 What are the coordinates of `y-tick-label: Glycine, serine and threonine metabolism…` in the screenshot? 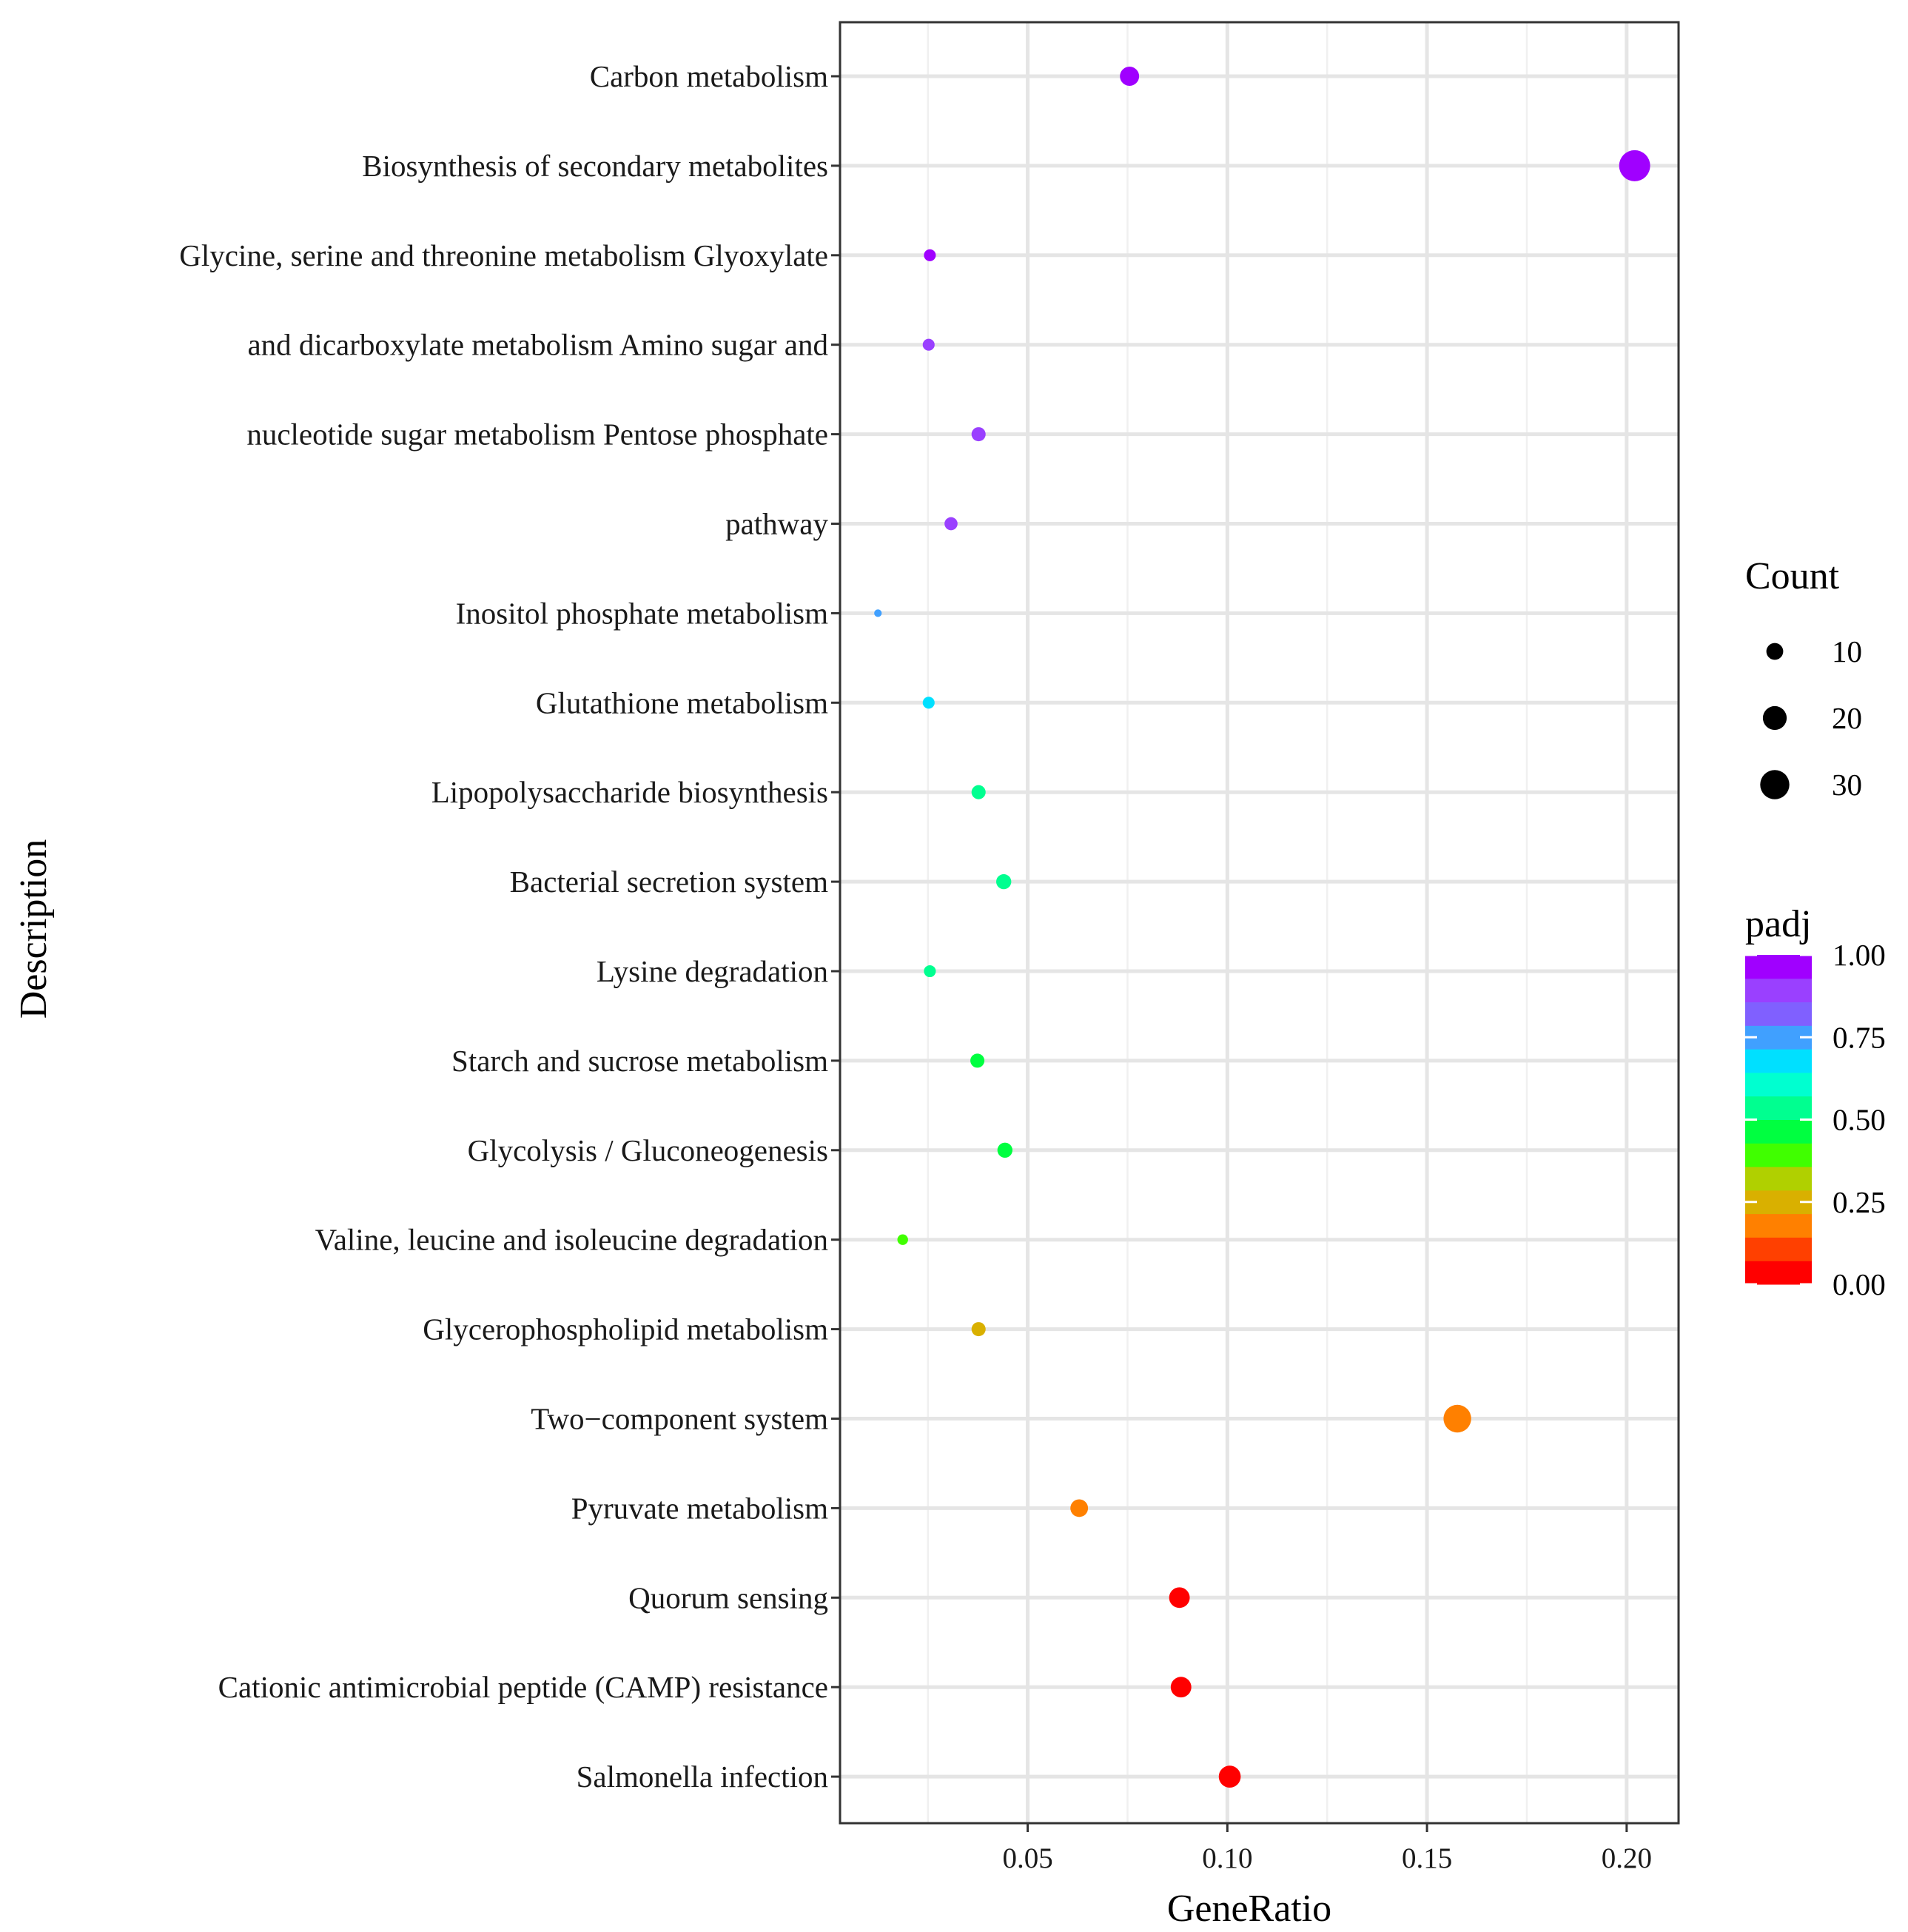 It's located at (503, 255).